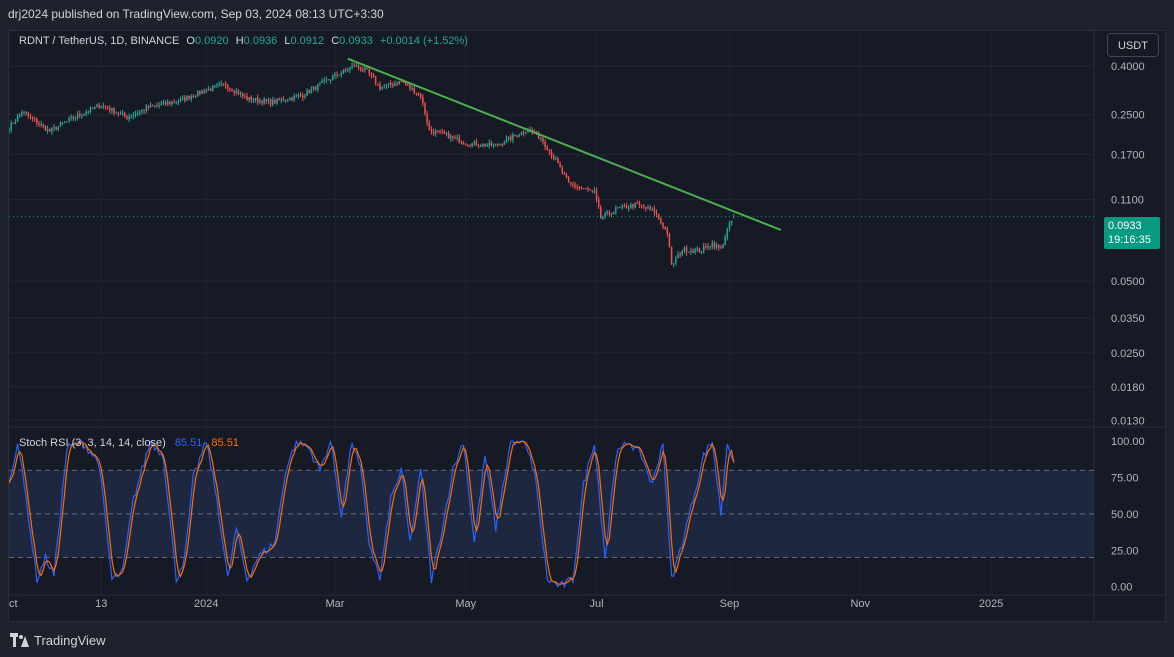 The width and height of the screenshot is (1174, 657). I want to click on open-label: O, so click(190, 41).